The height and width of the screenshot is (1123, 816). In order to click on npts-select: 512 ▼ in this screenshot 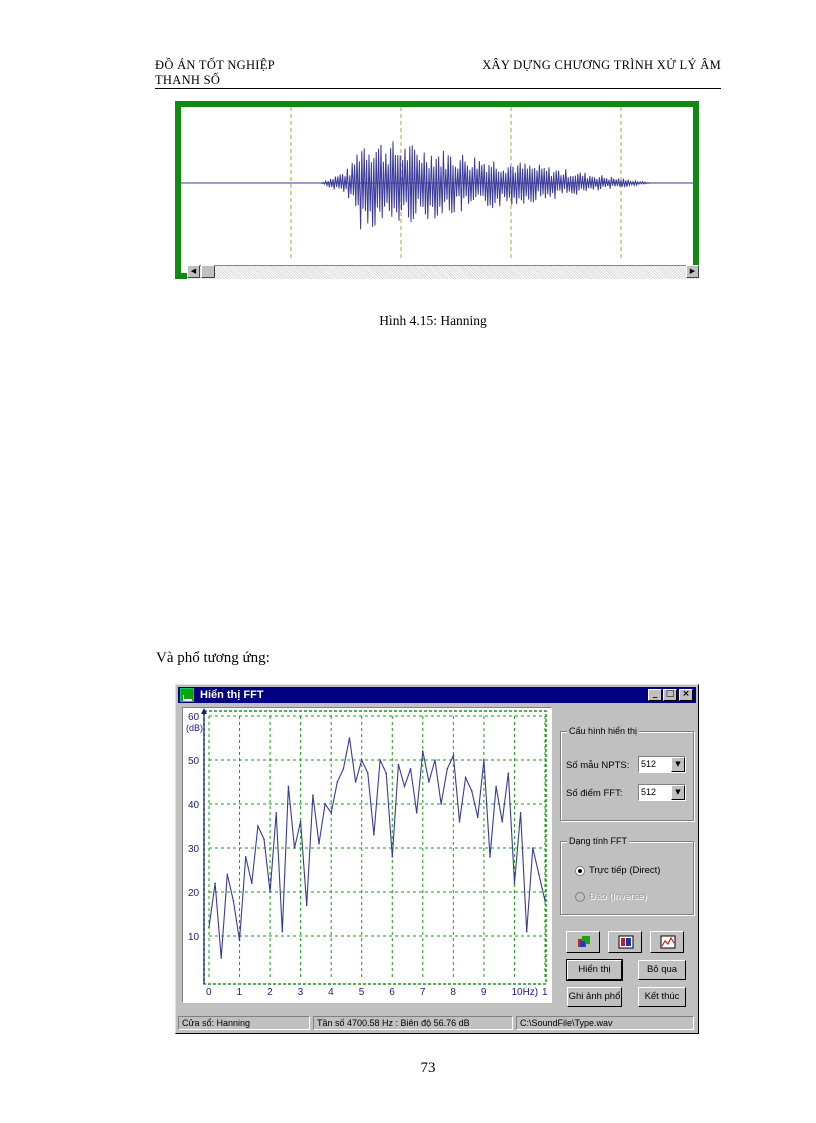, I will do `click(662, 764)`.